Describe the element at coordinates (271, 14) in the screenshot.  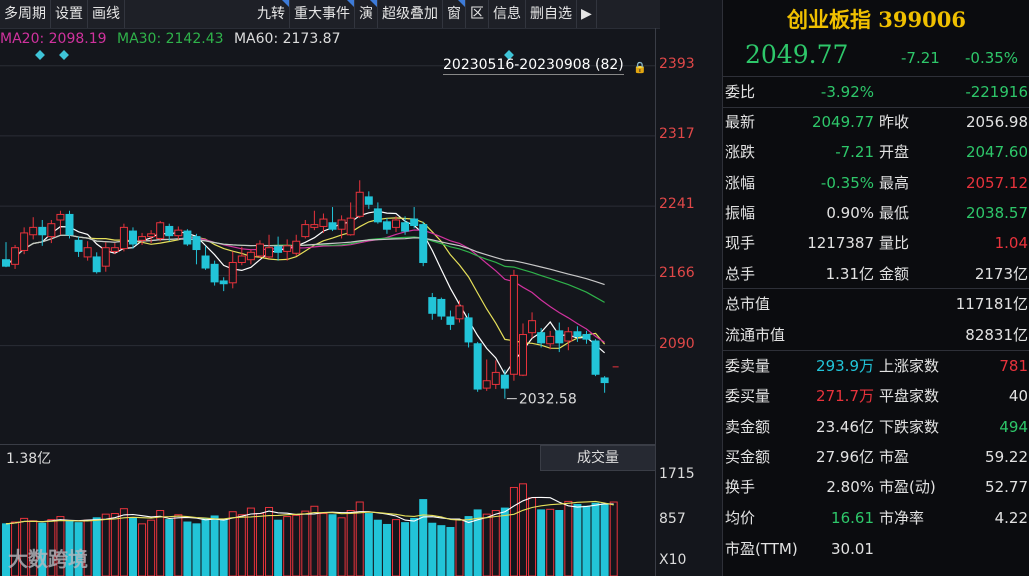
I see `nine-turn-button: 九转` at that location.